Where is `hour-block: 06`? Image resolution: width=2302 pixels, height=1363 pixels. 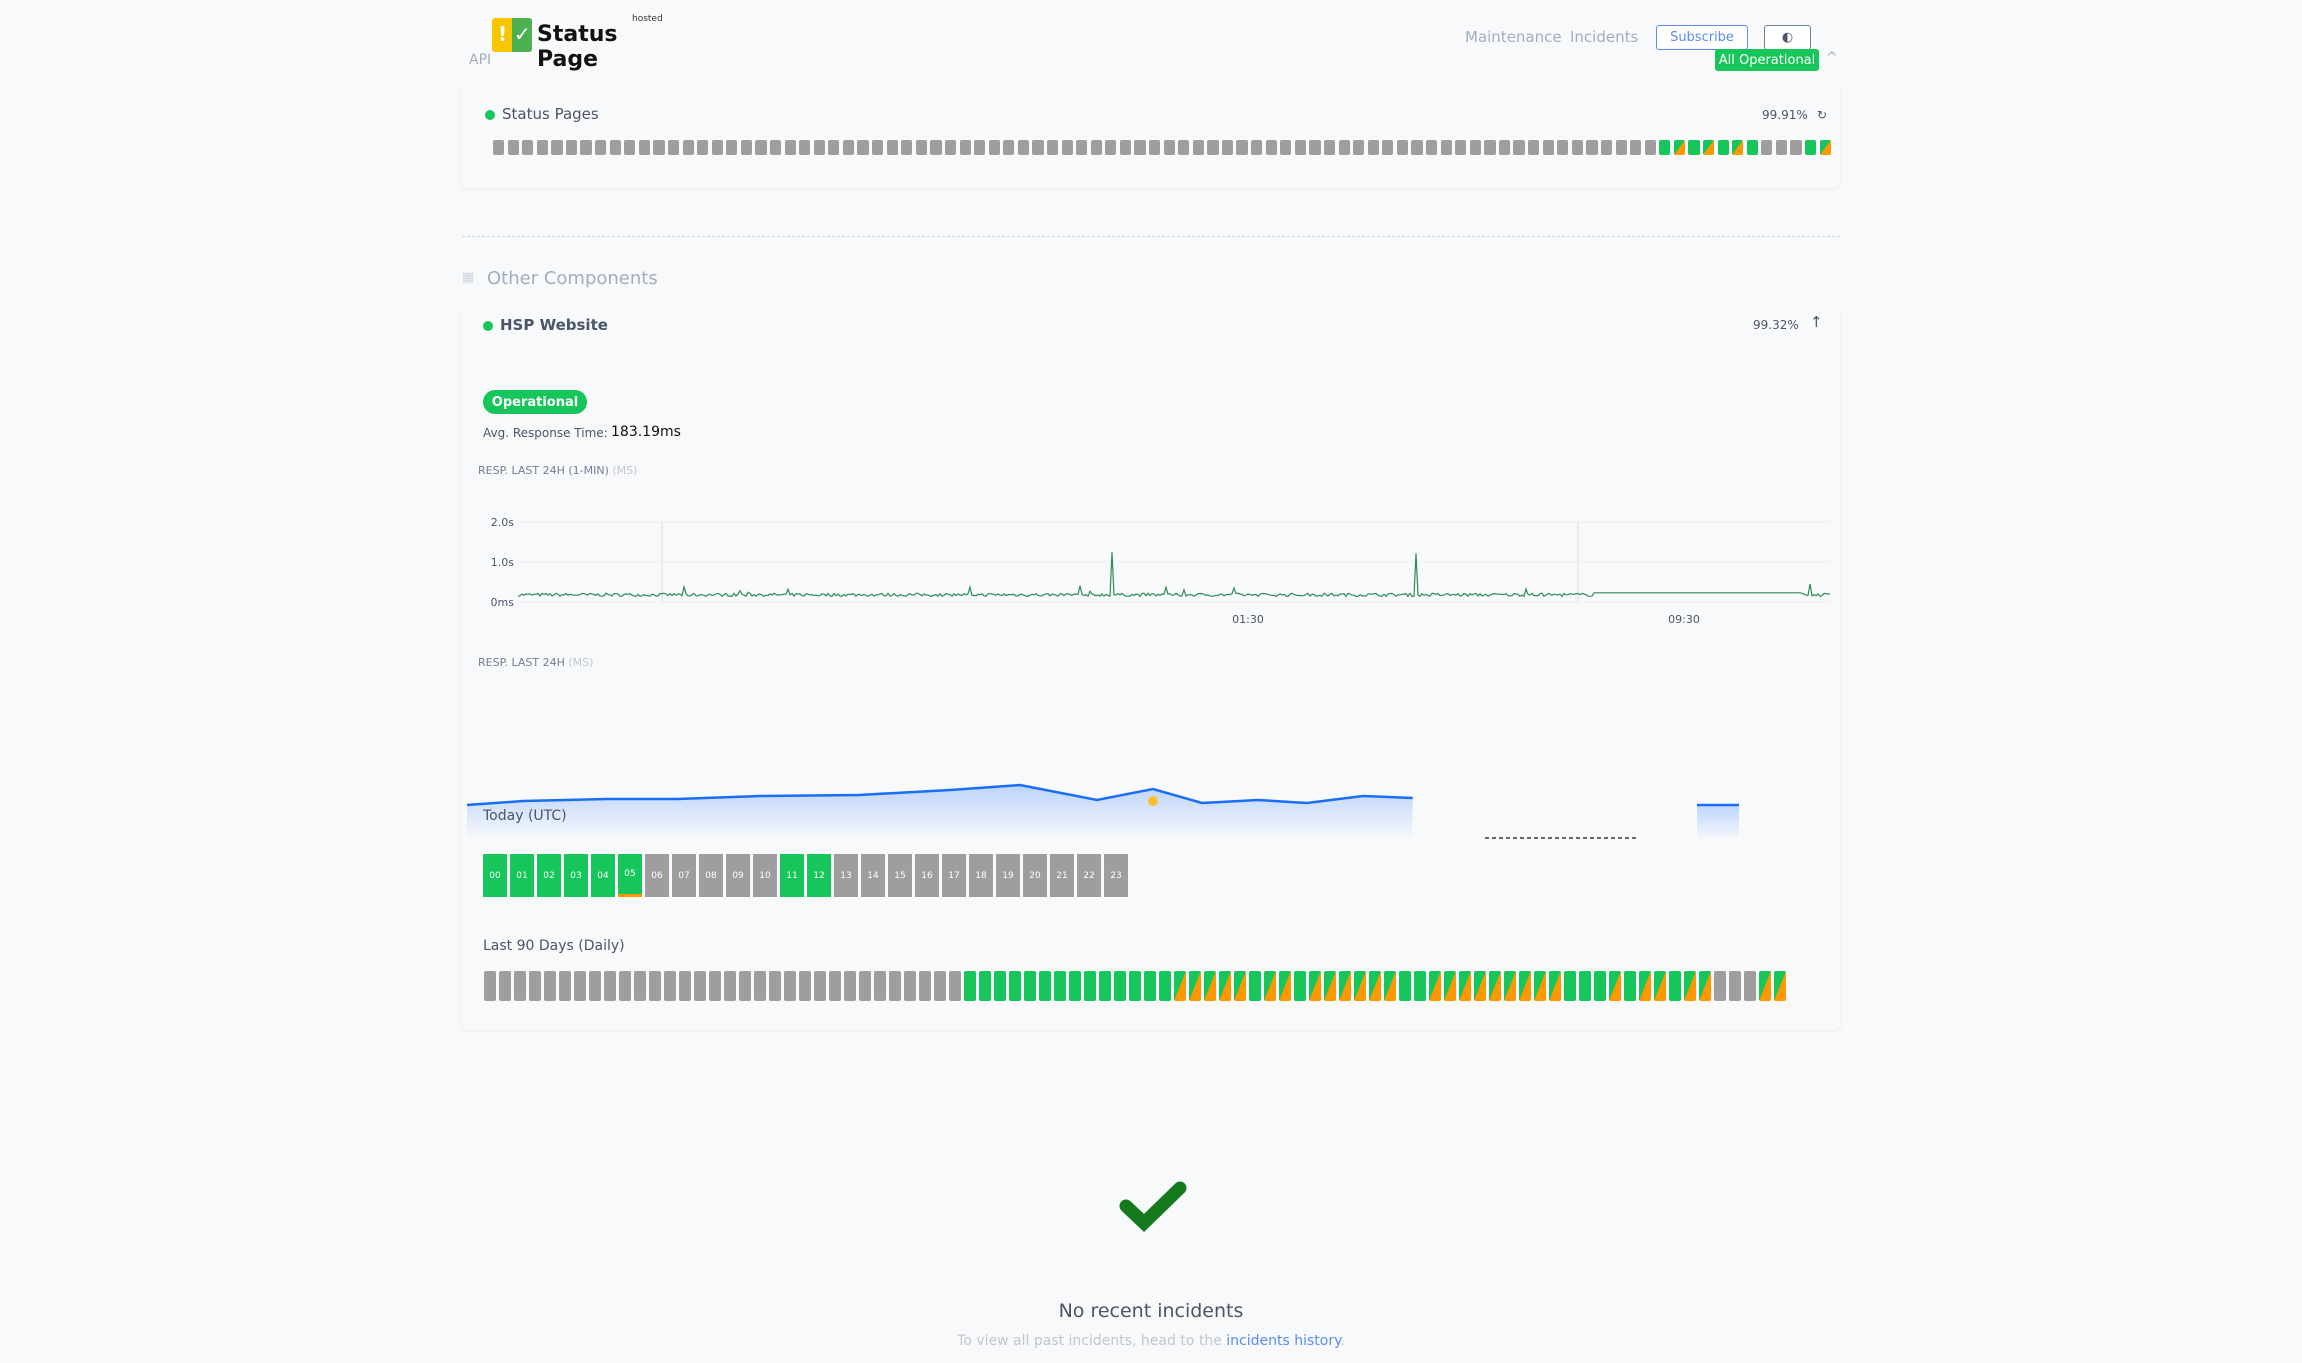 hour-block: 06 is located at coordinates (657, 875).